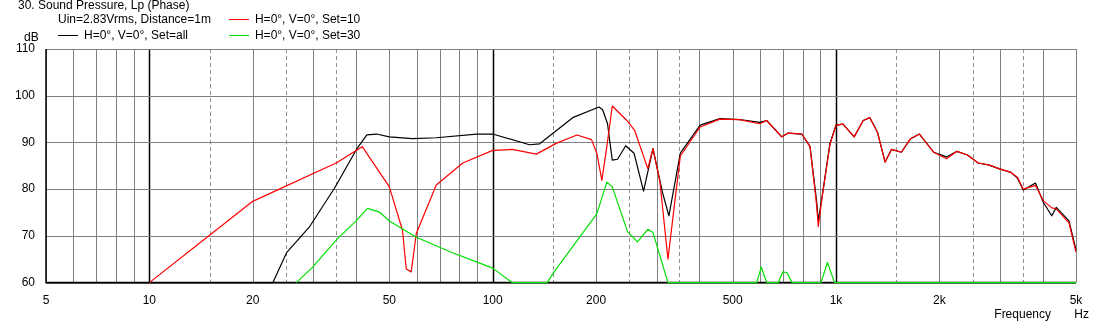 This screenshot has width=1103, height=327. Describe the element at coordinates (25, 48) in the screenshot. I see `y-tick-label: 110` at that location.